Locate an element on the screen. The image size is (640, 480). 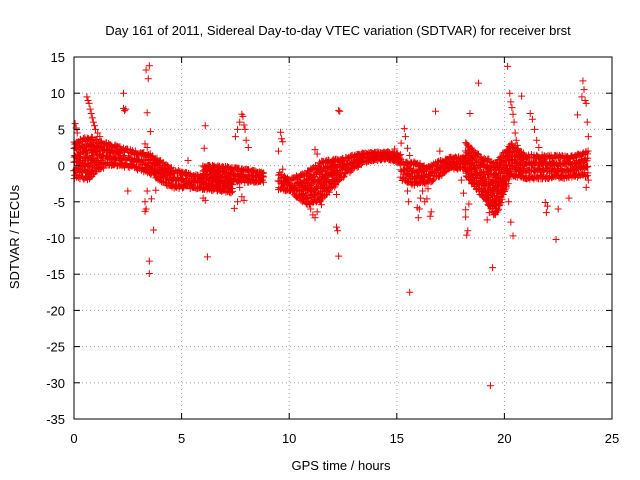
y-tick-label: -35 is located at coordinates (55, 419).